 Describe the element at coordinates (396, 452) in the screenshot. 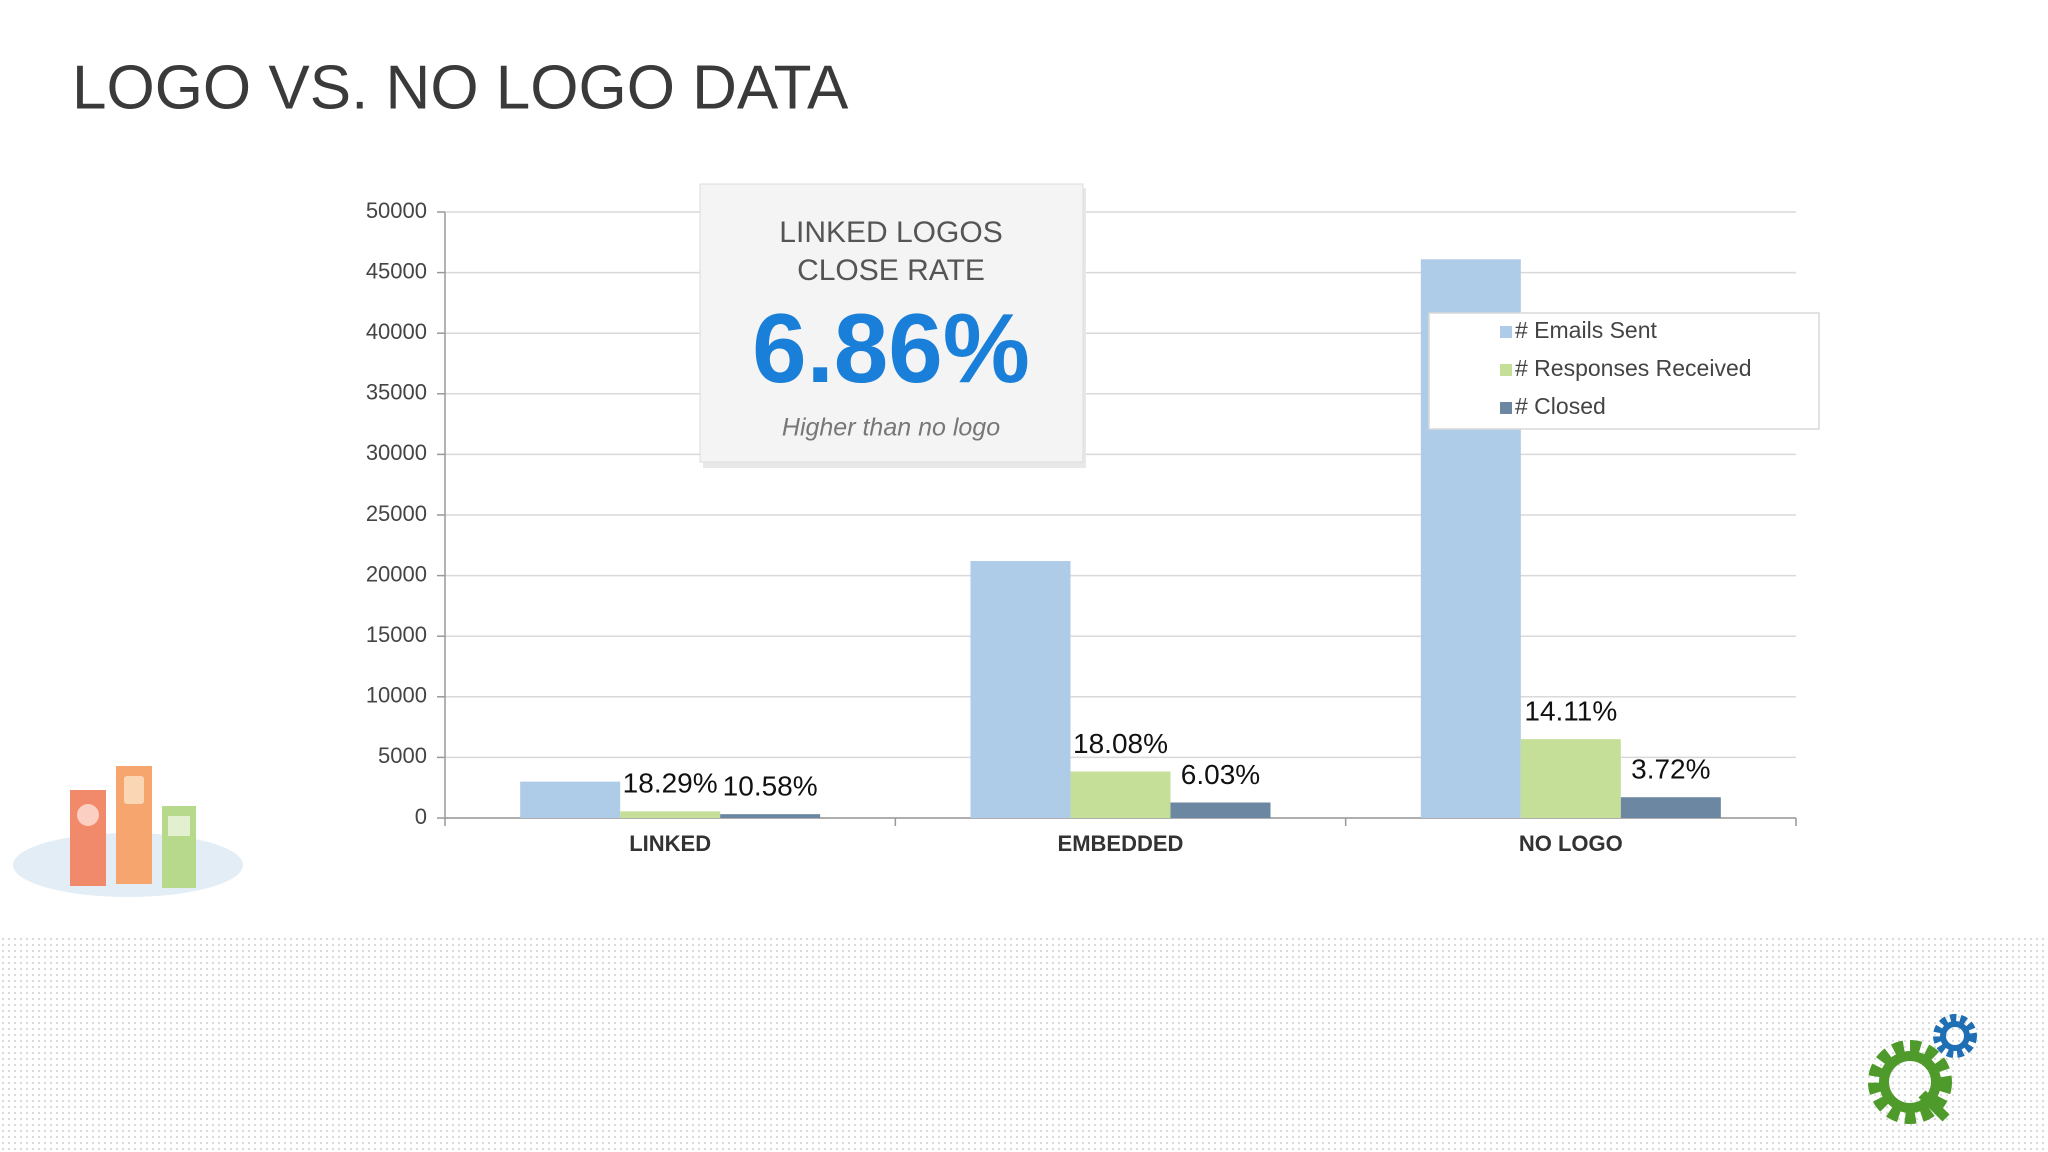

I see `y-tick-label: 30000` at that location.